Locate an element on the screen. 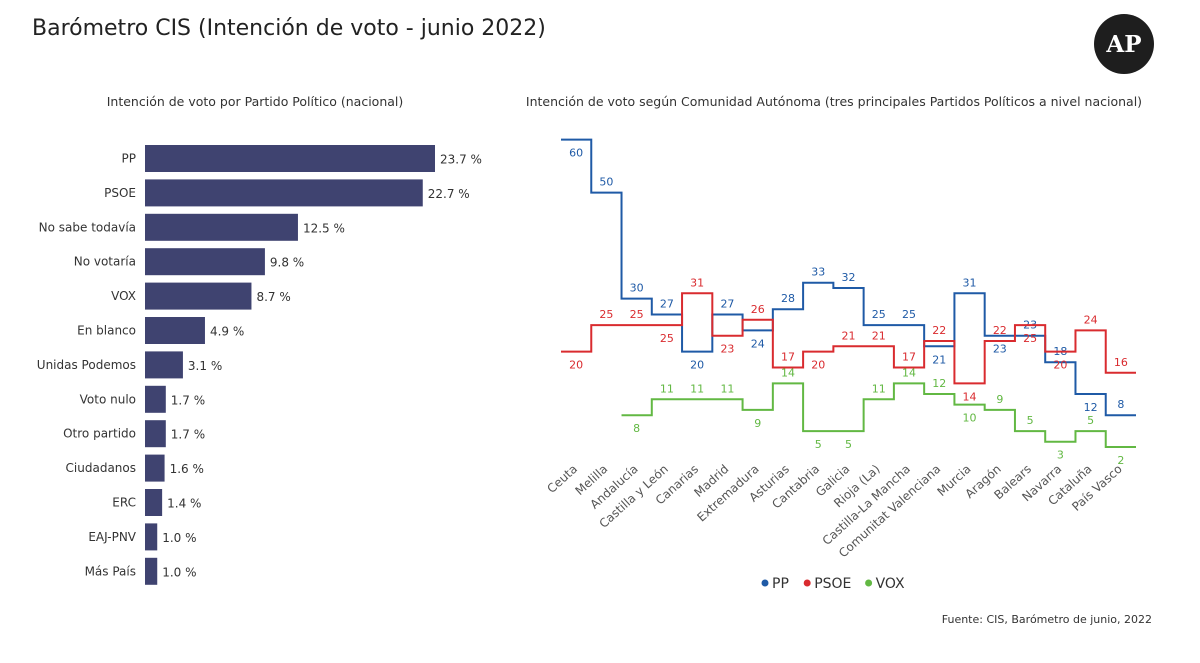 The image size is (1200, 663). data-label-pp-murcia: 31 is located at coordinates (970, 282).